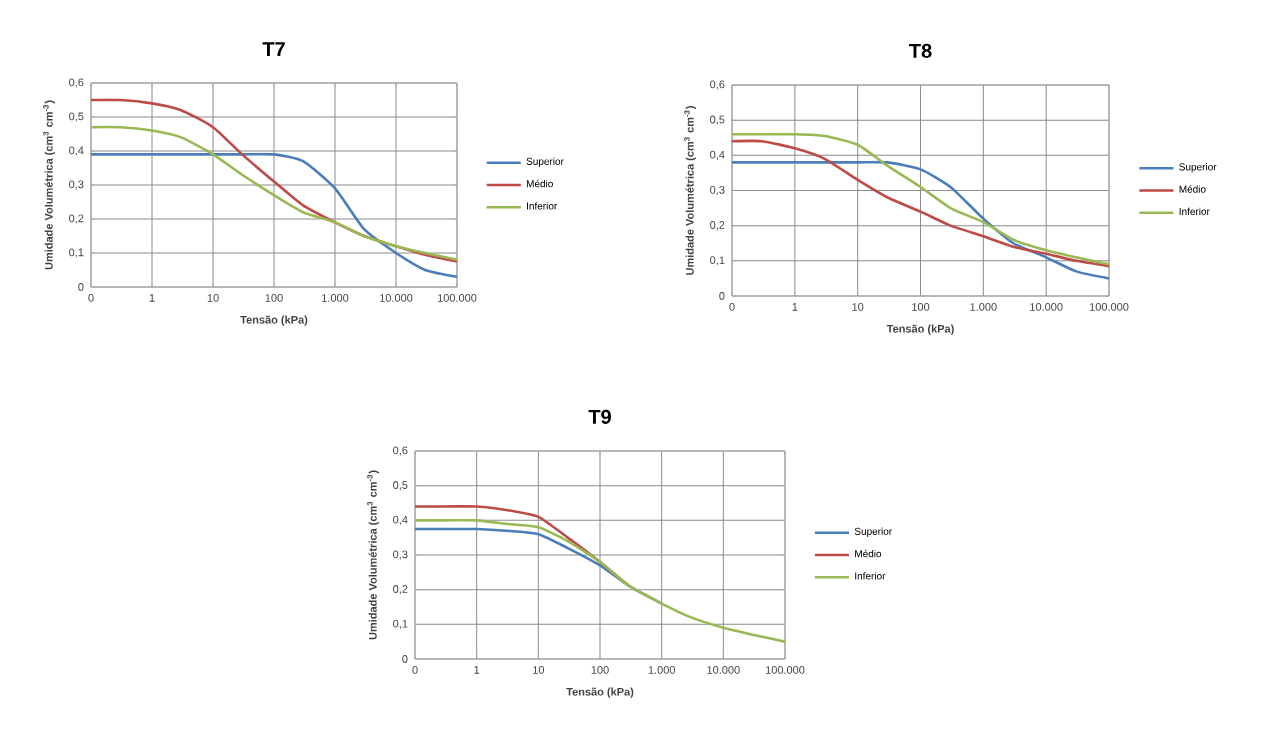 The height and width of the screenshot is (733, 1261). Describe the element at coordinates (920, 50) in the screenshot. I see `chart-title: T8` at that location.